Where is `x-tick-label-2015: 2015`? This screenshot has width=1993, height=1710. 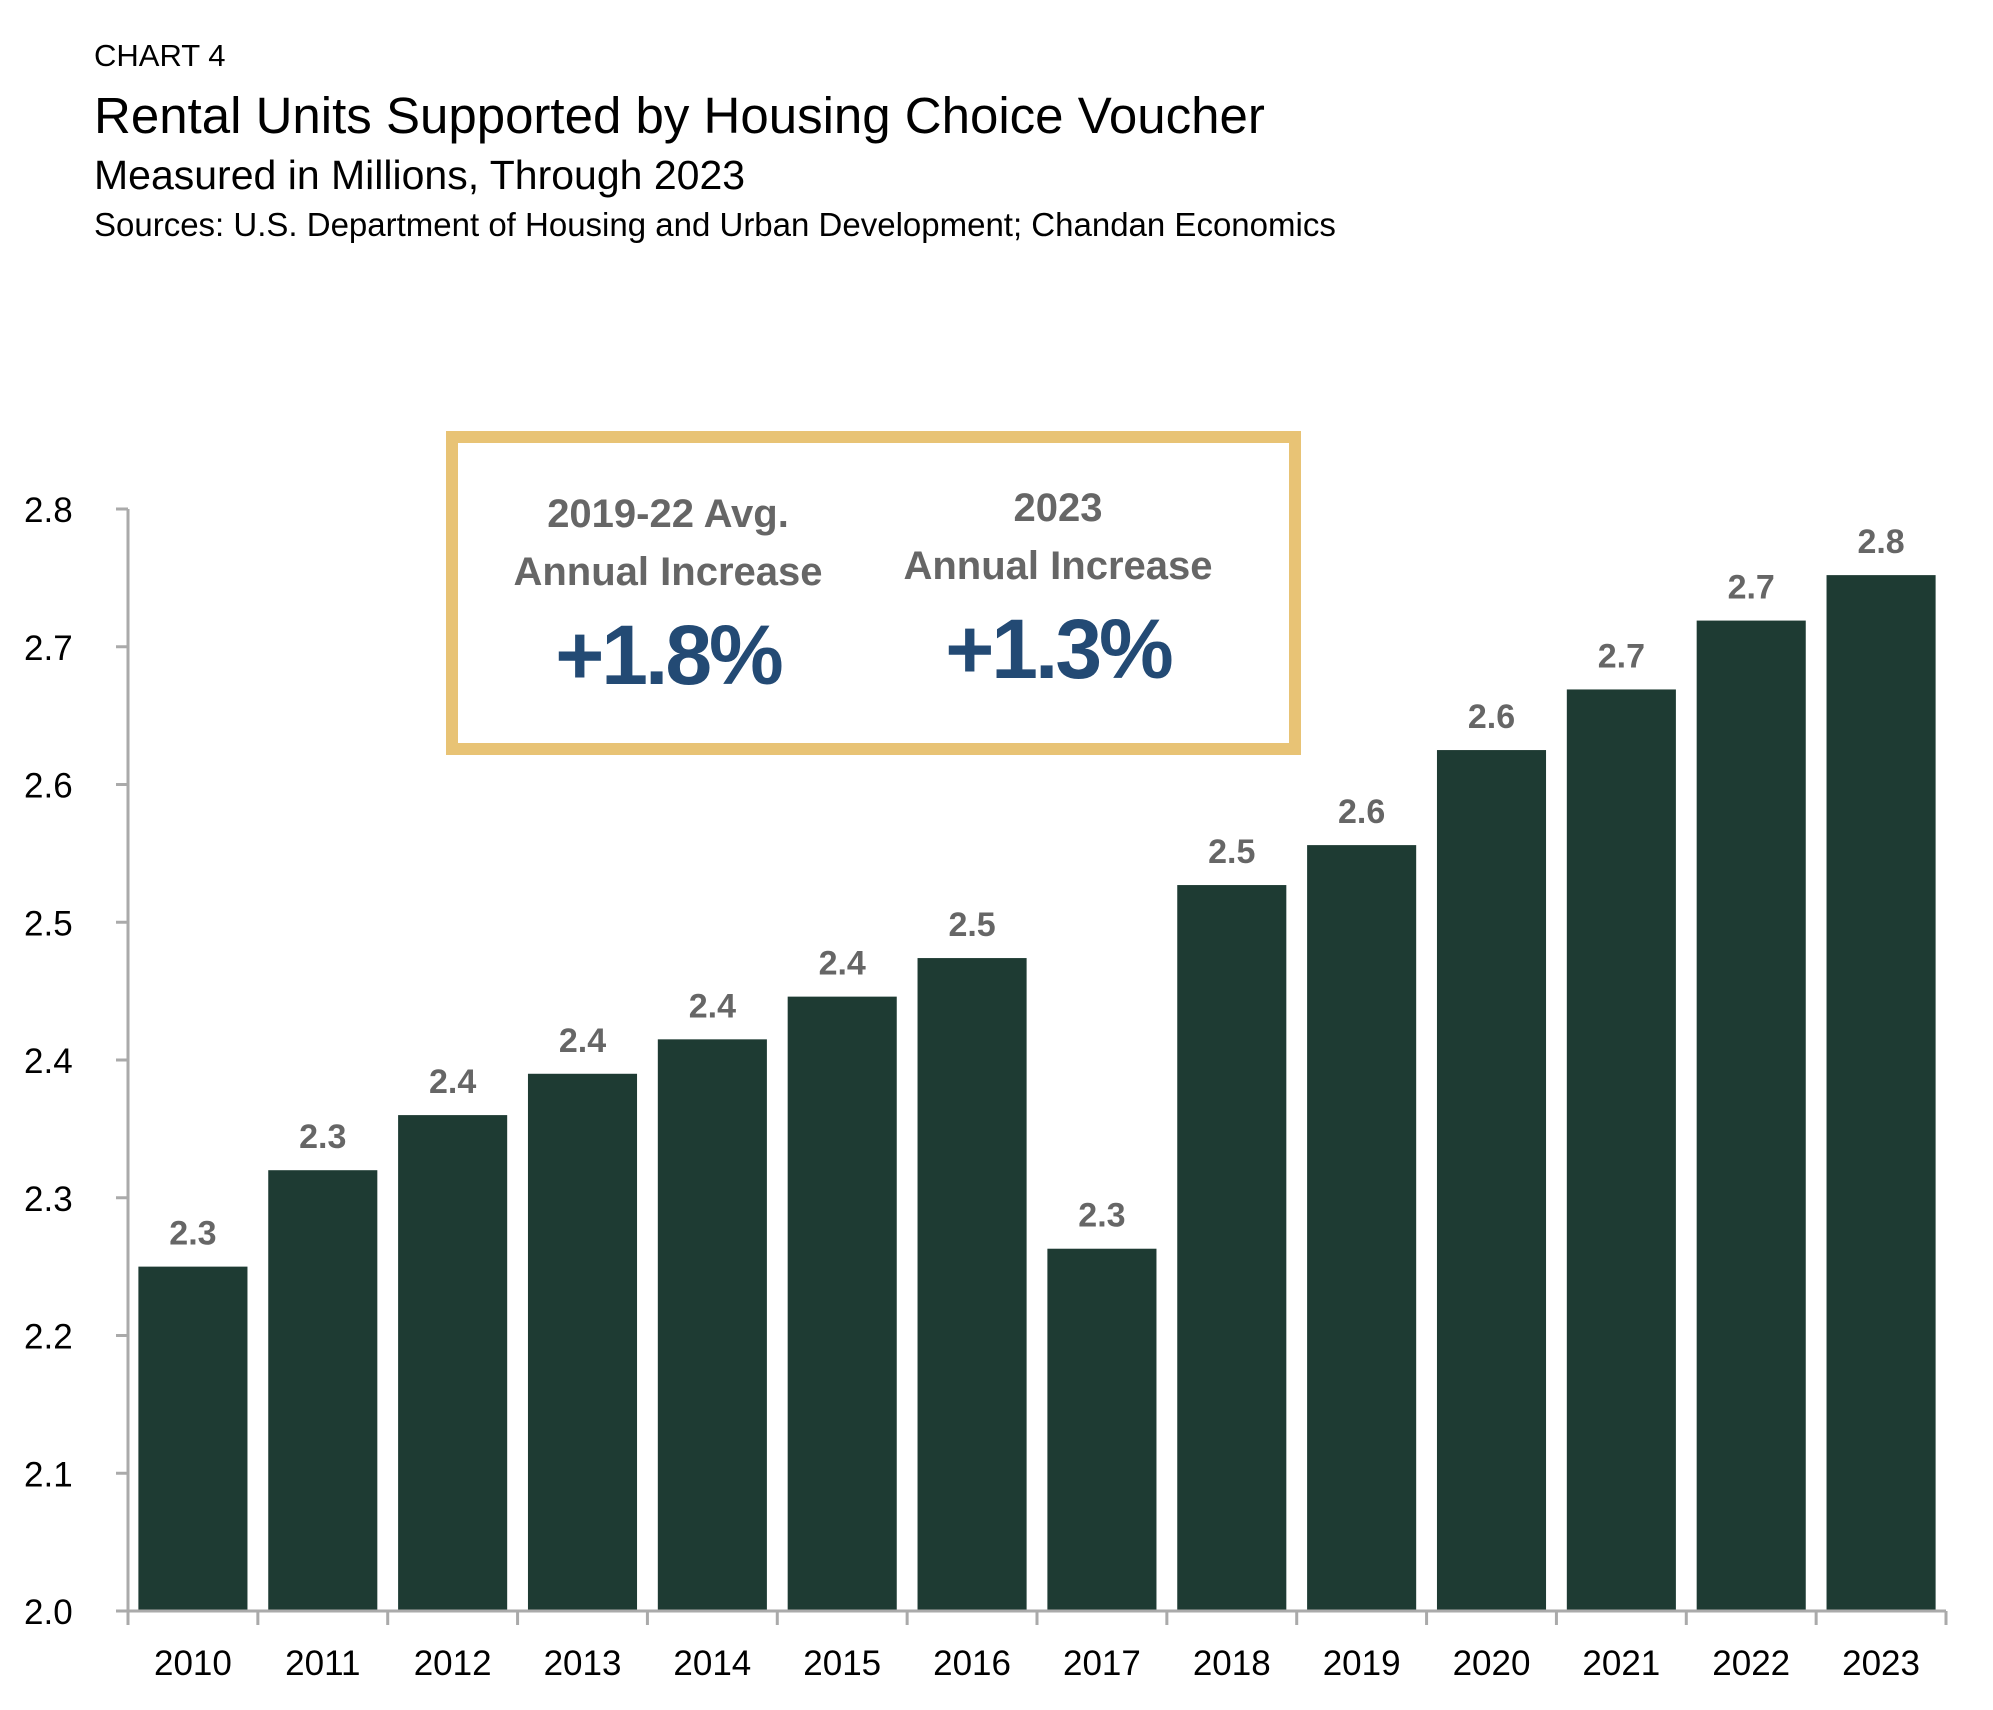 x-tick-label-2015: 2015 is located at coordinates (842, 1663).